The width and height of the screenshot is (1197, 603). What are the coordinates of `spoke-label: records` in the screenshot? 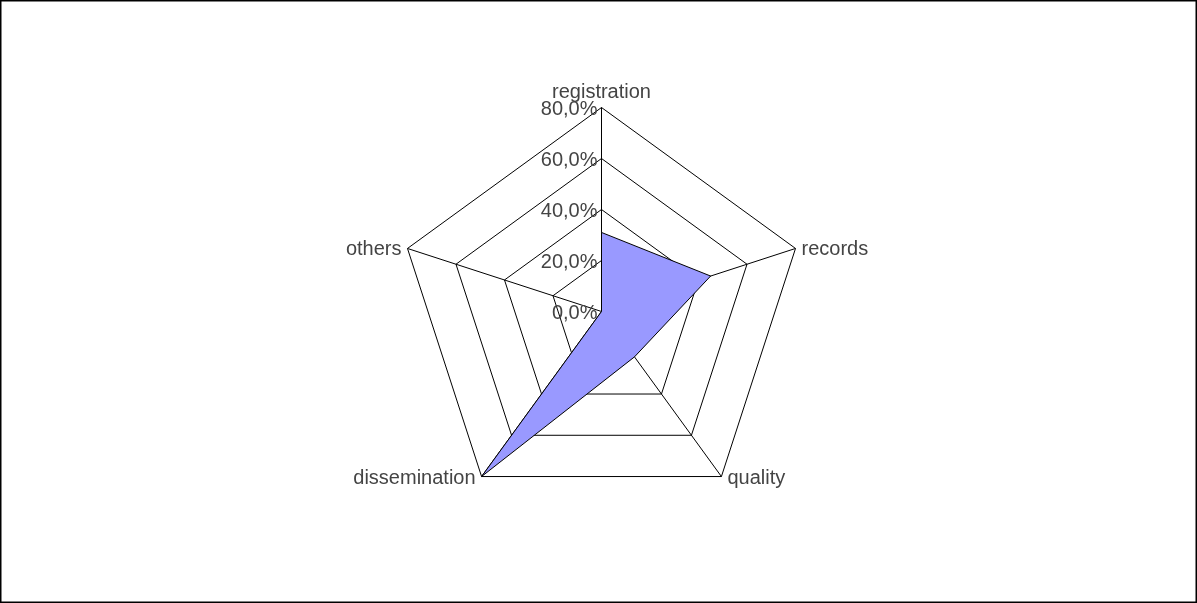 It's located at (835, 248).